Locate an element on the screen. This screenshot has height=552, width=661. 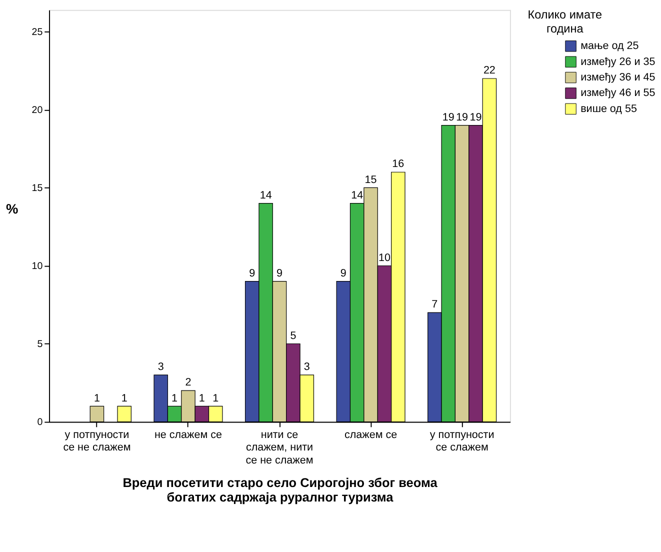
legend-label: између 36 и 45 is located at coordinates (618, 77).